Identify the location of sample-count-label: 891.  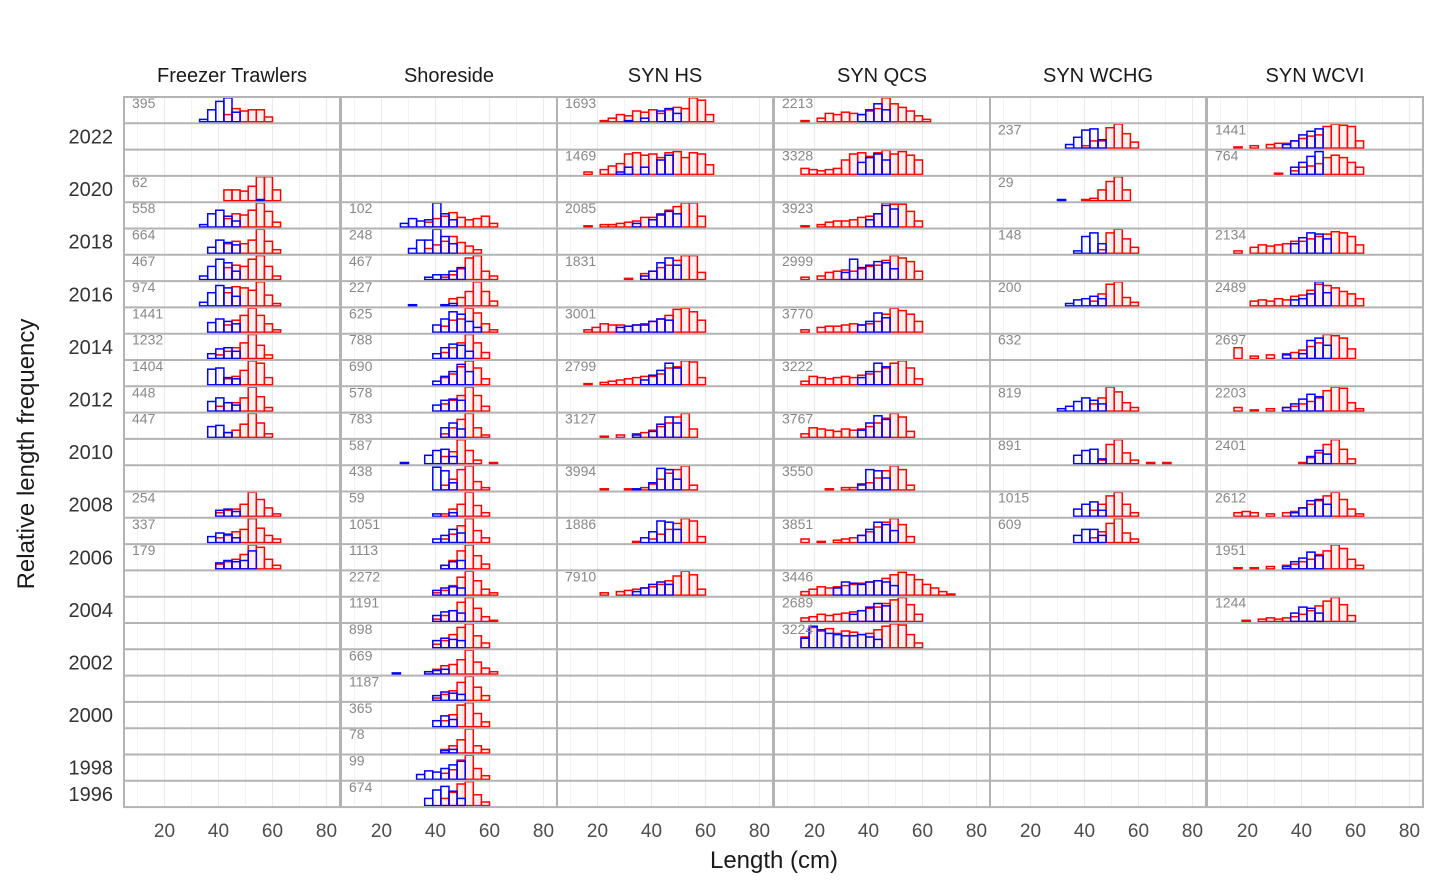
(1010, 445).